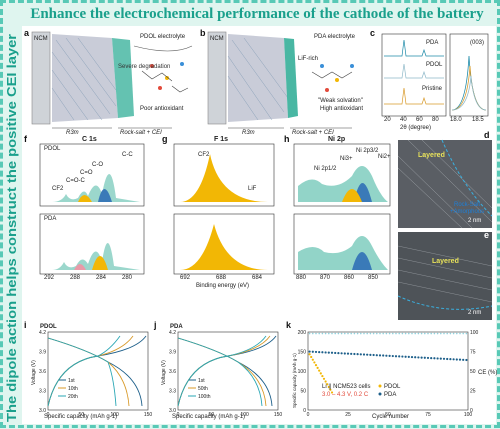  Describe the element at coordinates (222, 371) in the screenshot. I see `chart-j-charge-curve` at that location.